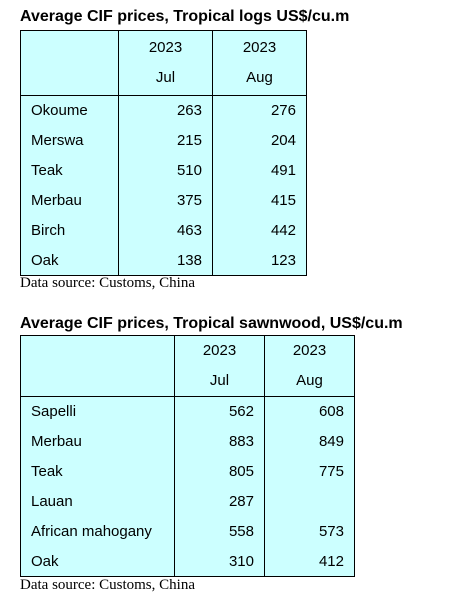  I want to click on row-label: Lauan, so click(97, 501).